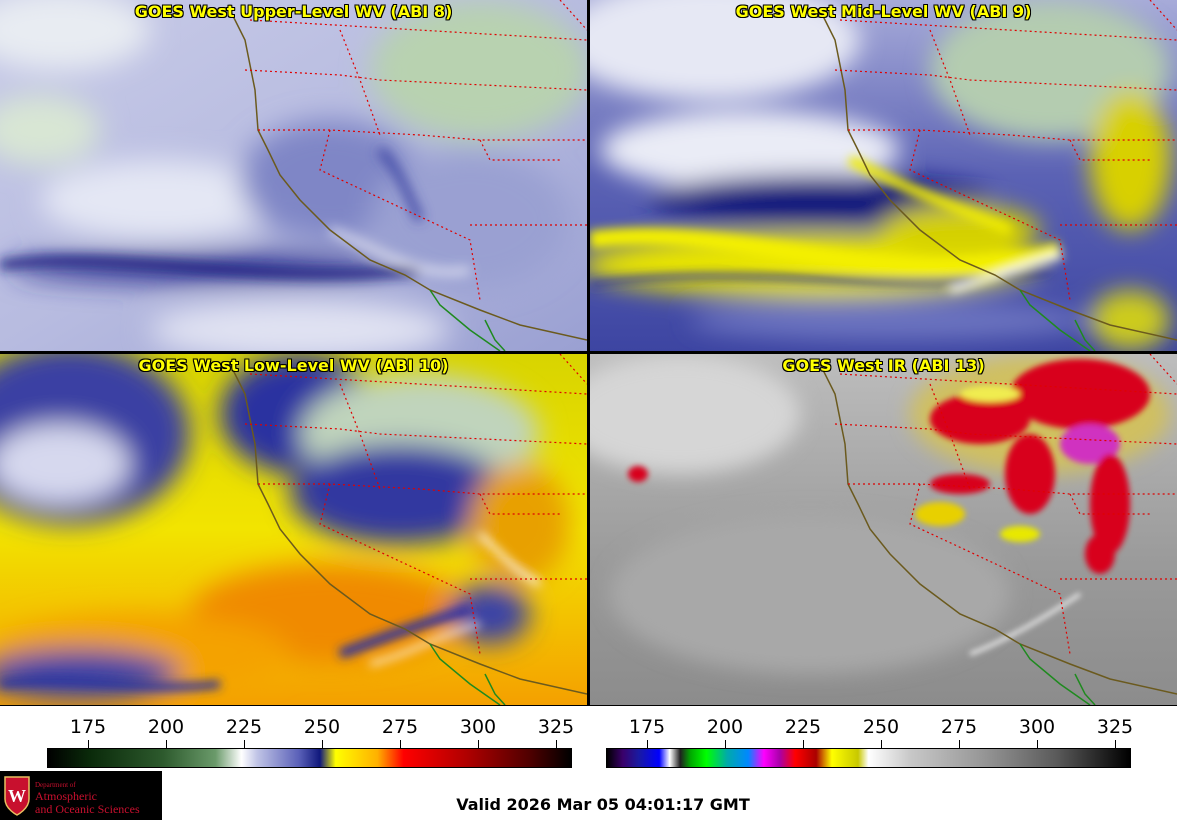 This screenshot has height=820, width=1177. What do you see at coordinates (293, 11) in the screenshot?
I see `panel-title: GOES West Upper-Level WV (ABI 8)` at bounding box center [293, 11].